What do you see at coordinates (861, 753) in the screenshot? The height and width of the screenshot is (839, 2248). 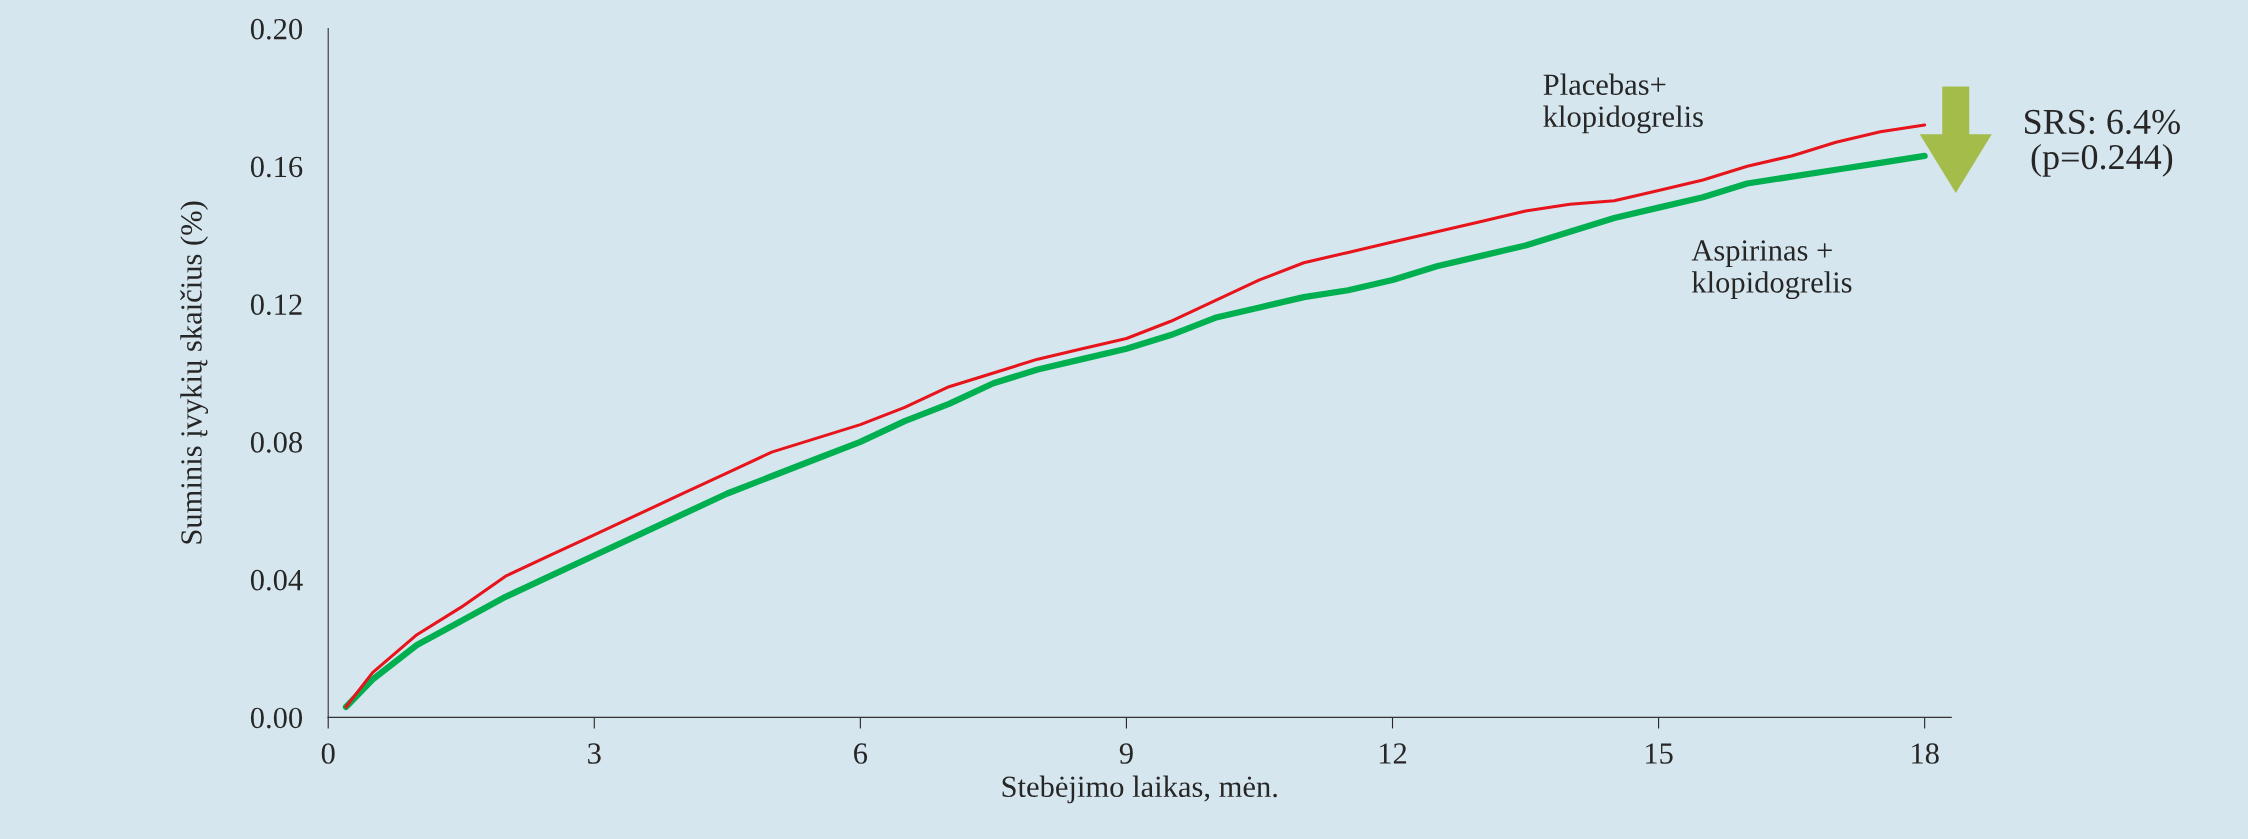 I see `x-tick-label: 6` at bounding box center [861, 753].